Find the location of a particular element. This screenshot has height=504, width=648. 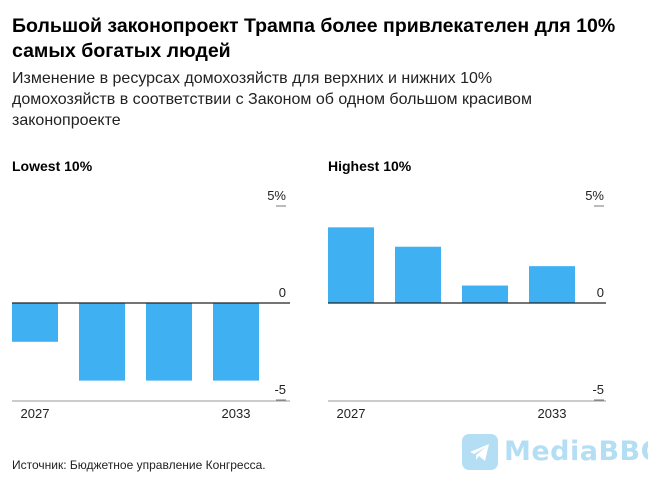

mediabbg-watermark: MediaBBG is located at coordinates (555, 452).